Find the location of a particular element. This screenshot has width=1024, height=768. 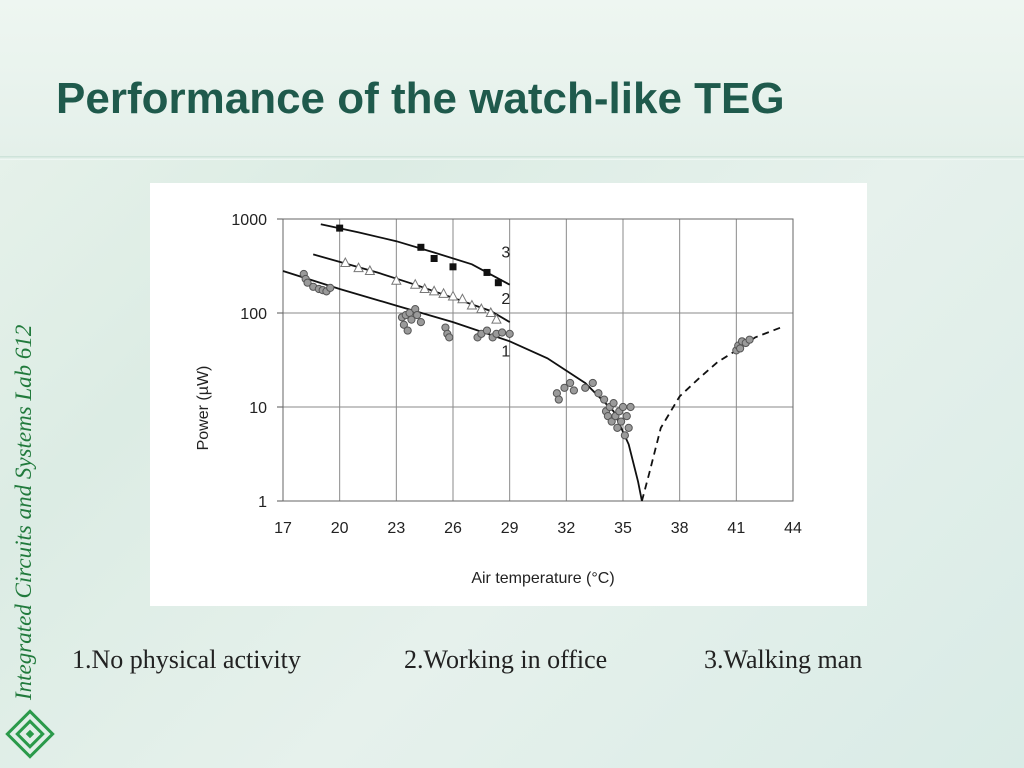

y-tick-label: 1 is located at coordinates (262, 502).